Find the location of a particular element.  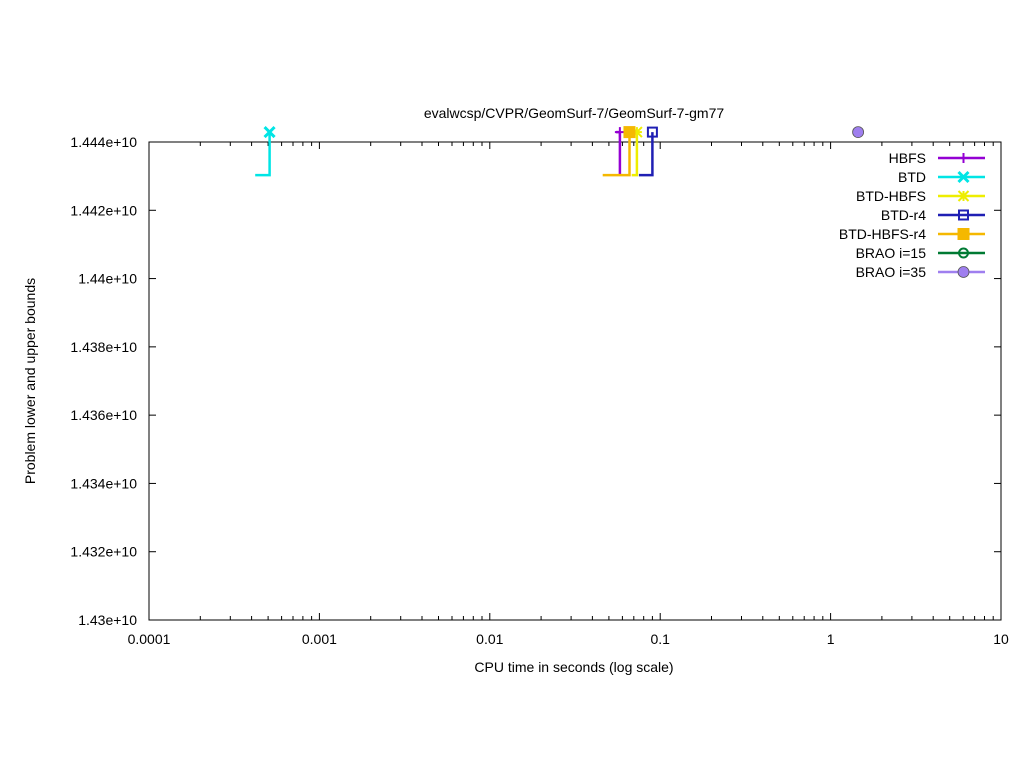

series-btd is located at coordinates (265, 151).